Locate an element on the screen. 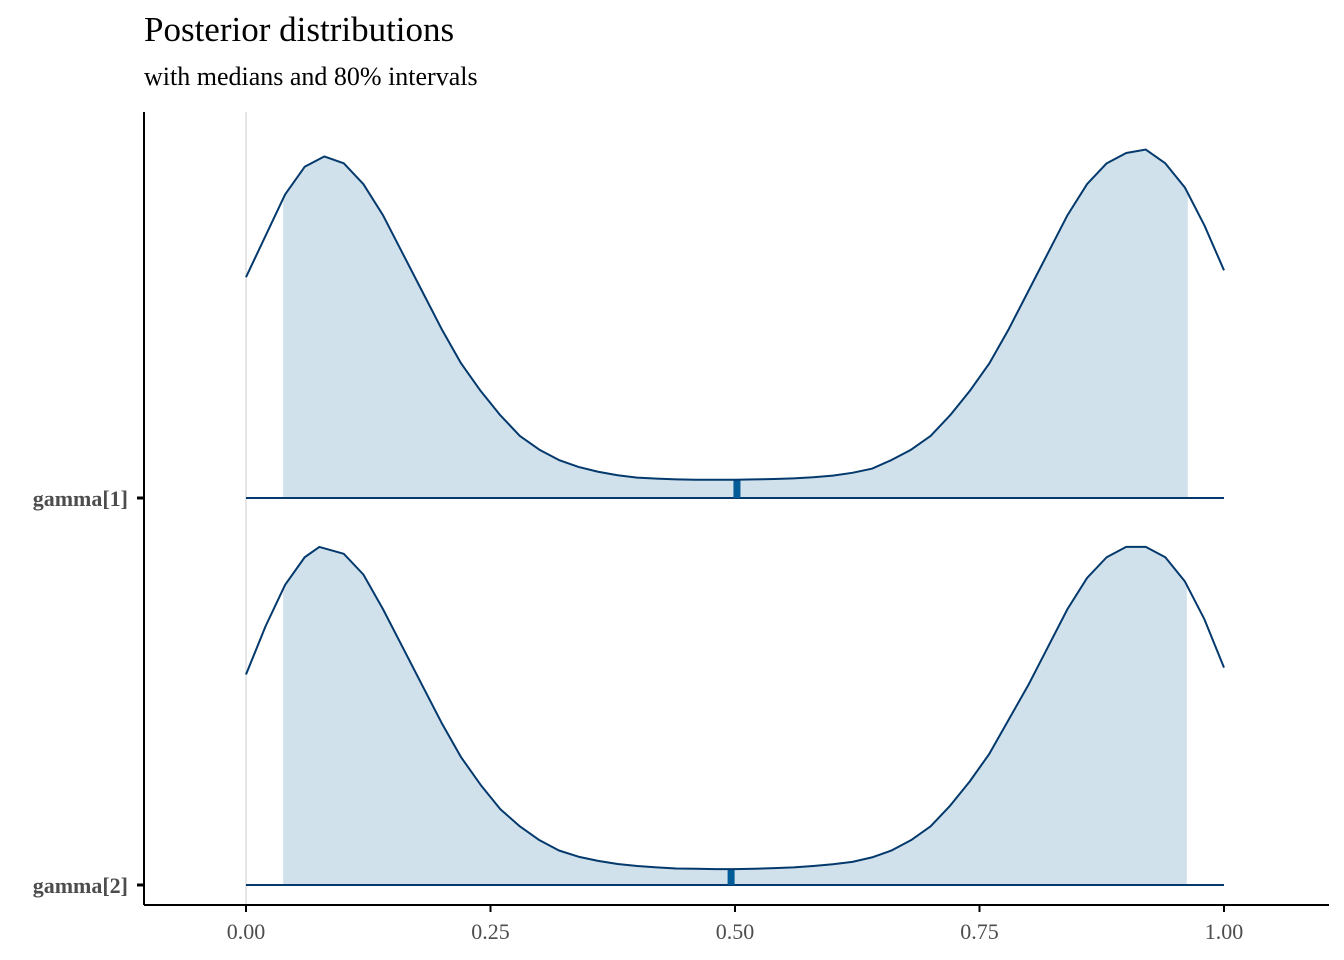 The image size is (1344, 960). chart-title: Posterior distributions is located at coordinates (299, 29).